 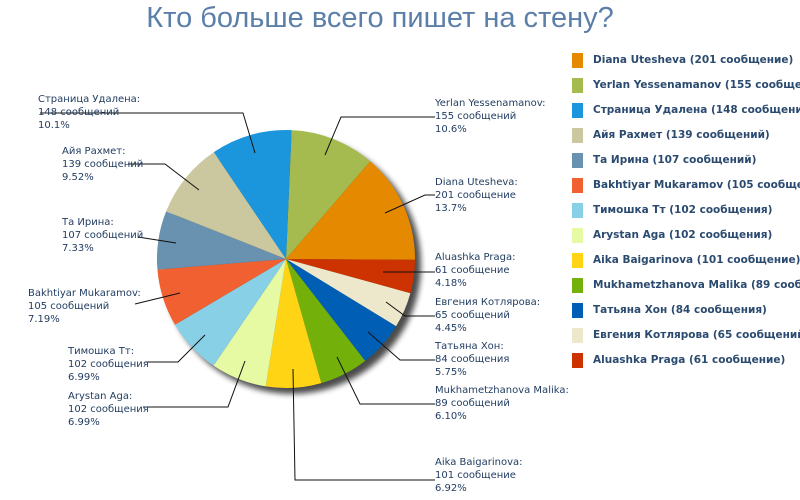 I want to click on data-label-line: Та Ирина:, so click(x=88, y=222).